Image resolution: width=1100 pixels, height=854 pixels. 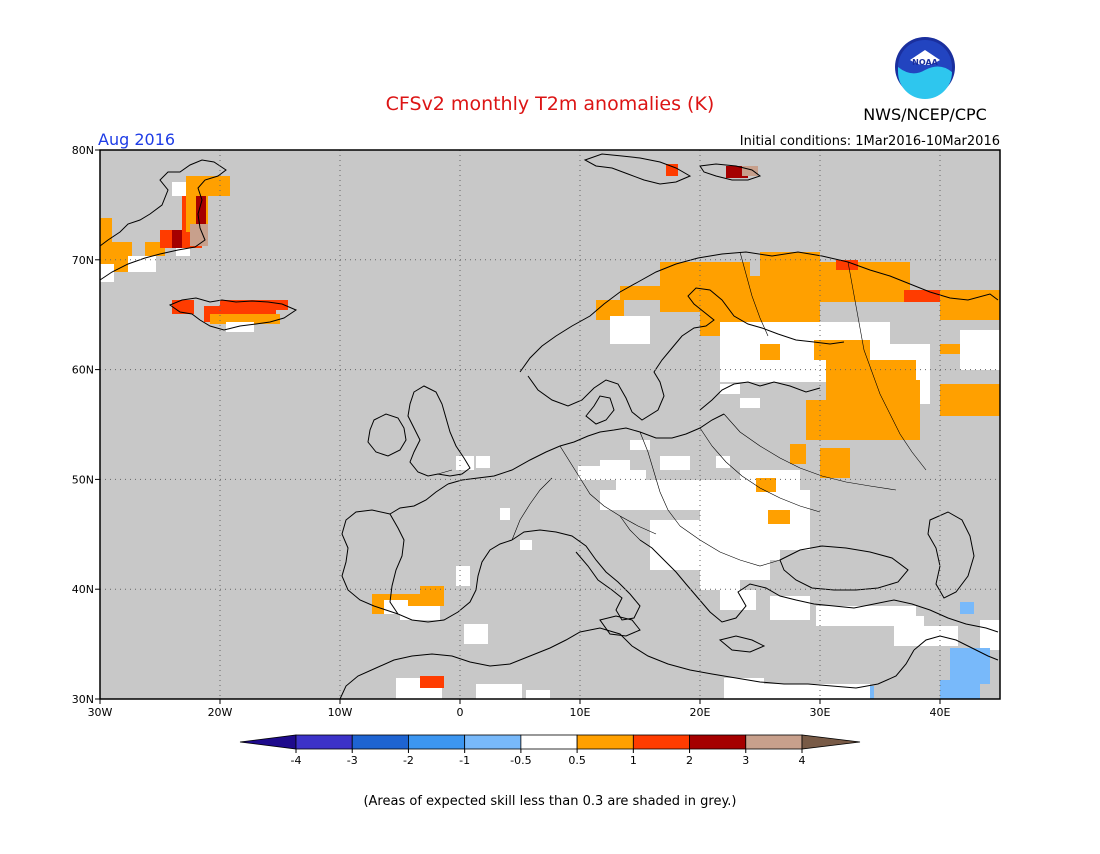 I want to click on agency-label: NWS/NCEP/CPC, so click(x=925, y=114).